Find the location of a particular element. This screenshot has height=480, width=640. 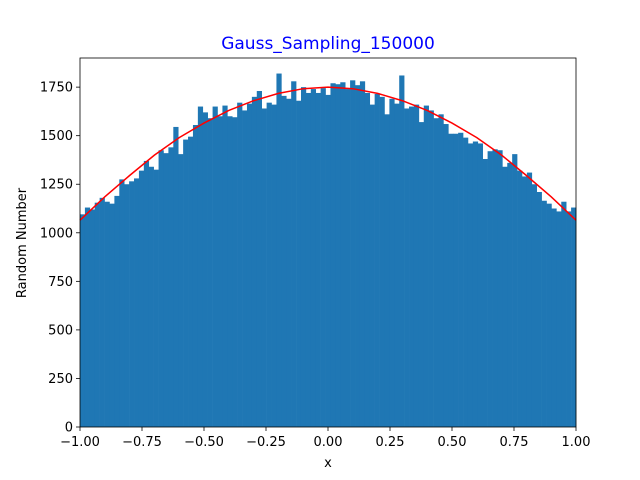

x-axis-ticks: −1.00 −0.75 −0.50 −0.25 0.00 0.25 0.50 0.75 1.00 is located at coordinates (325, 438).